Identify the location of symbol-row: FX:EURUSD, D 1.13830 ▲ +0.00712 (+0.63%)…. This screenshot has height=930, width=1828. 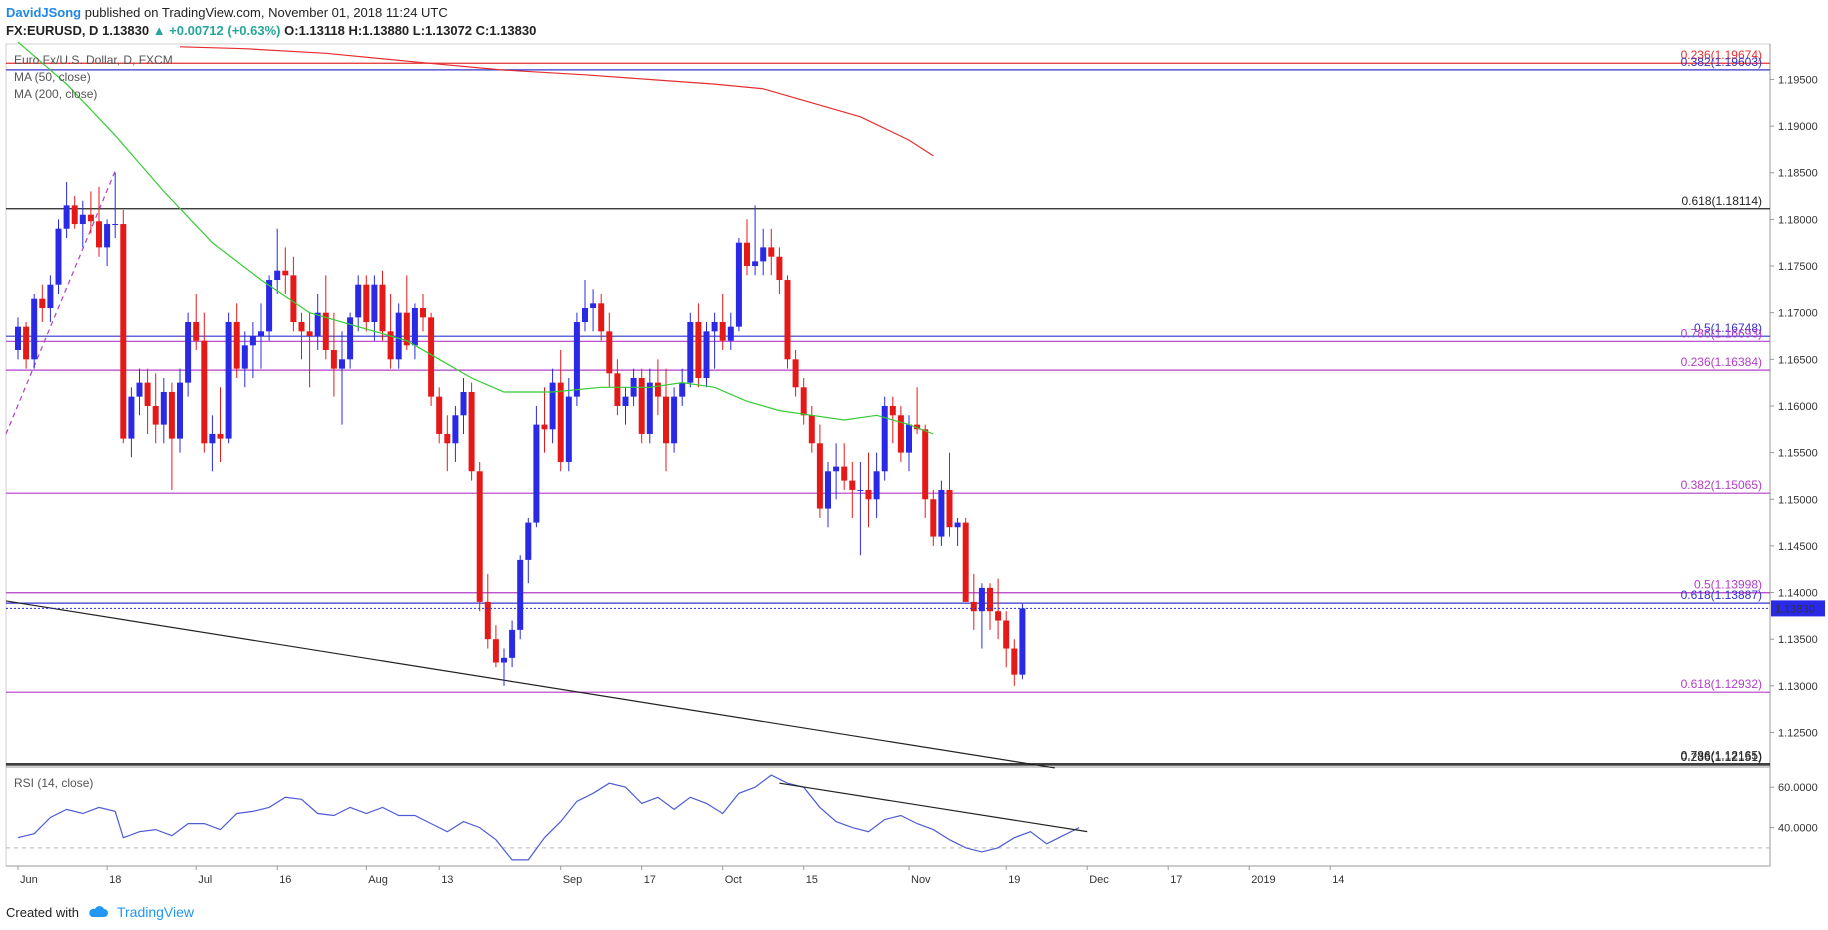
(271, 31).